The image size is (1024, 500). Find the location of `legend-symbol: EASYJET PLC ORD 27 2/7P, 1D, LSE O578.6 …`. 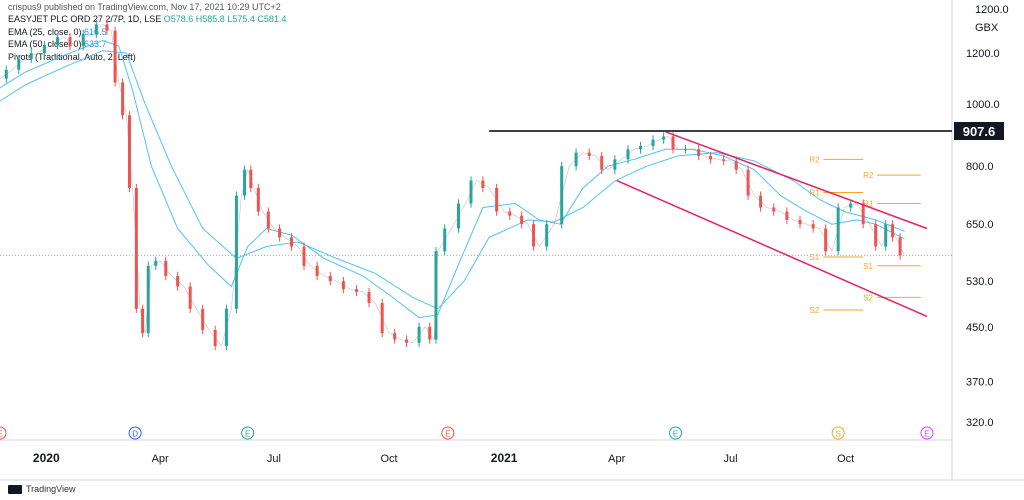

legend-symbol: EASYJET PLC ORD 27 2/7P, 1D, LSE O578.6 … is located at coordinates (147, 19).